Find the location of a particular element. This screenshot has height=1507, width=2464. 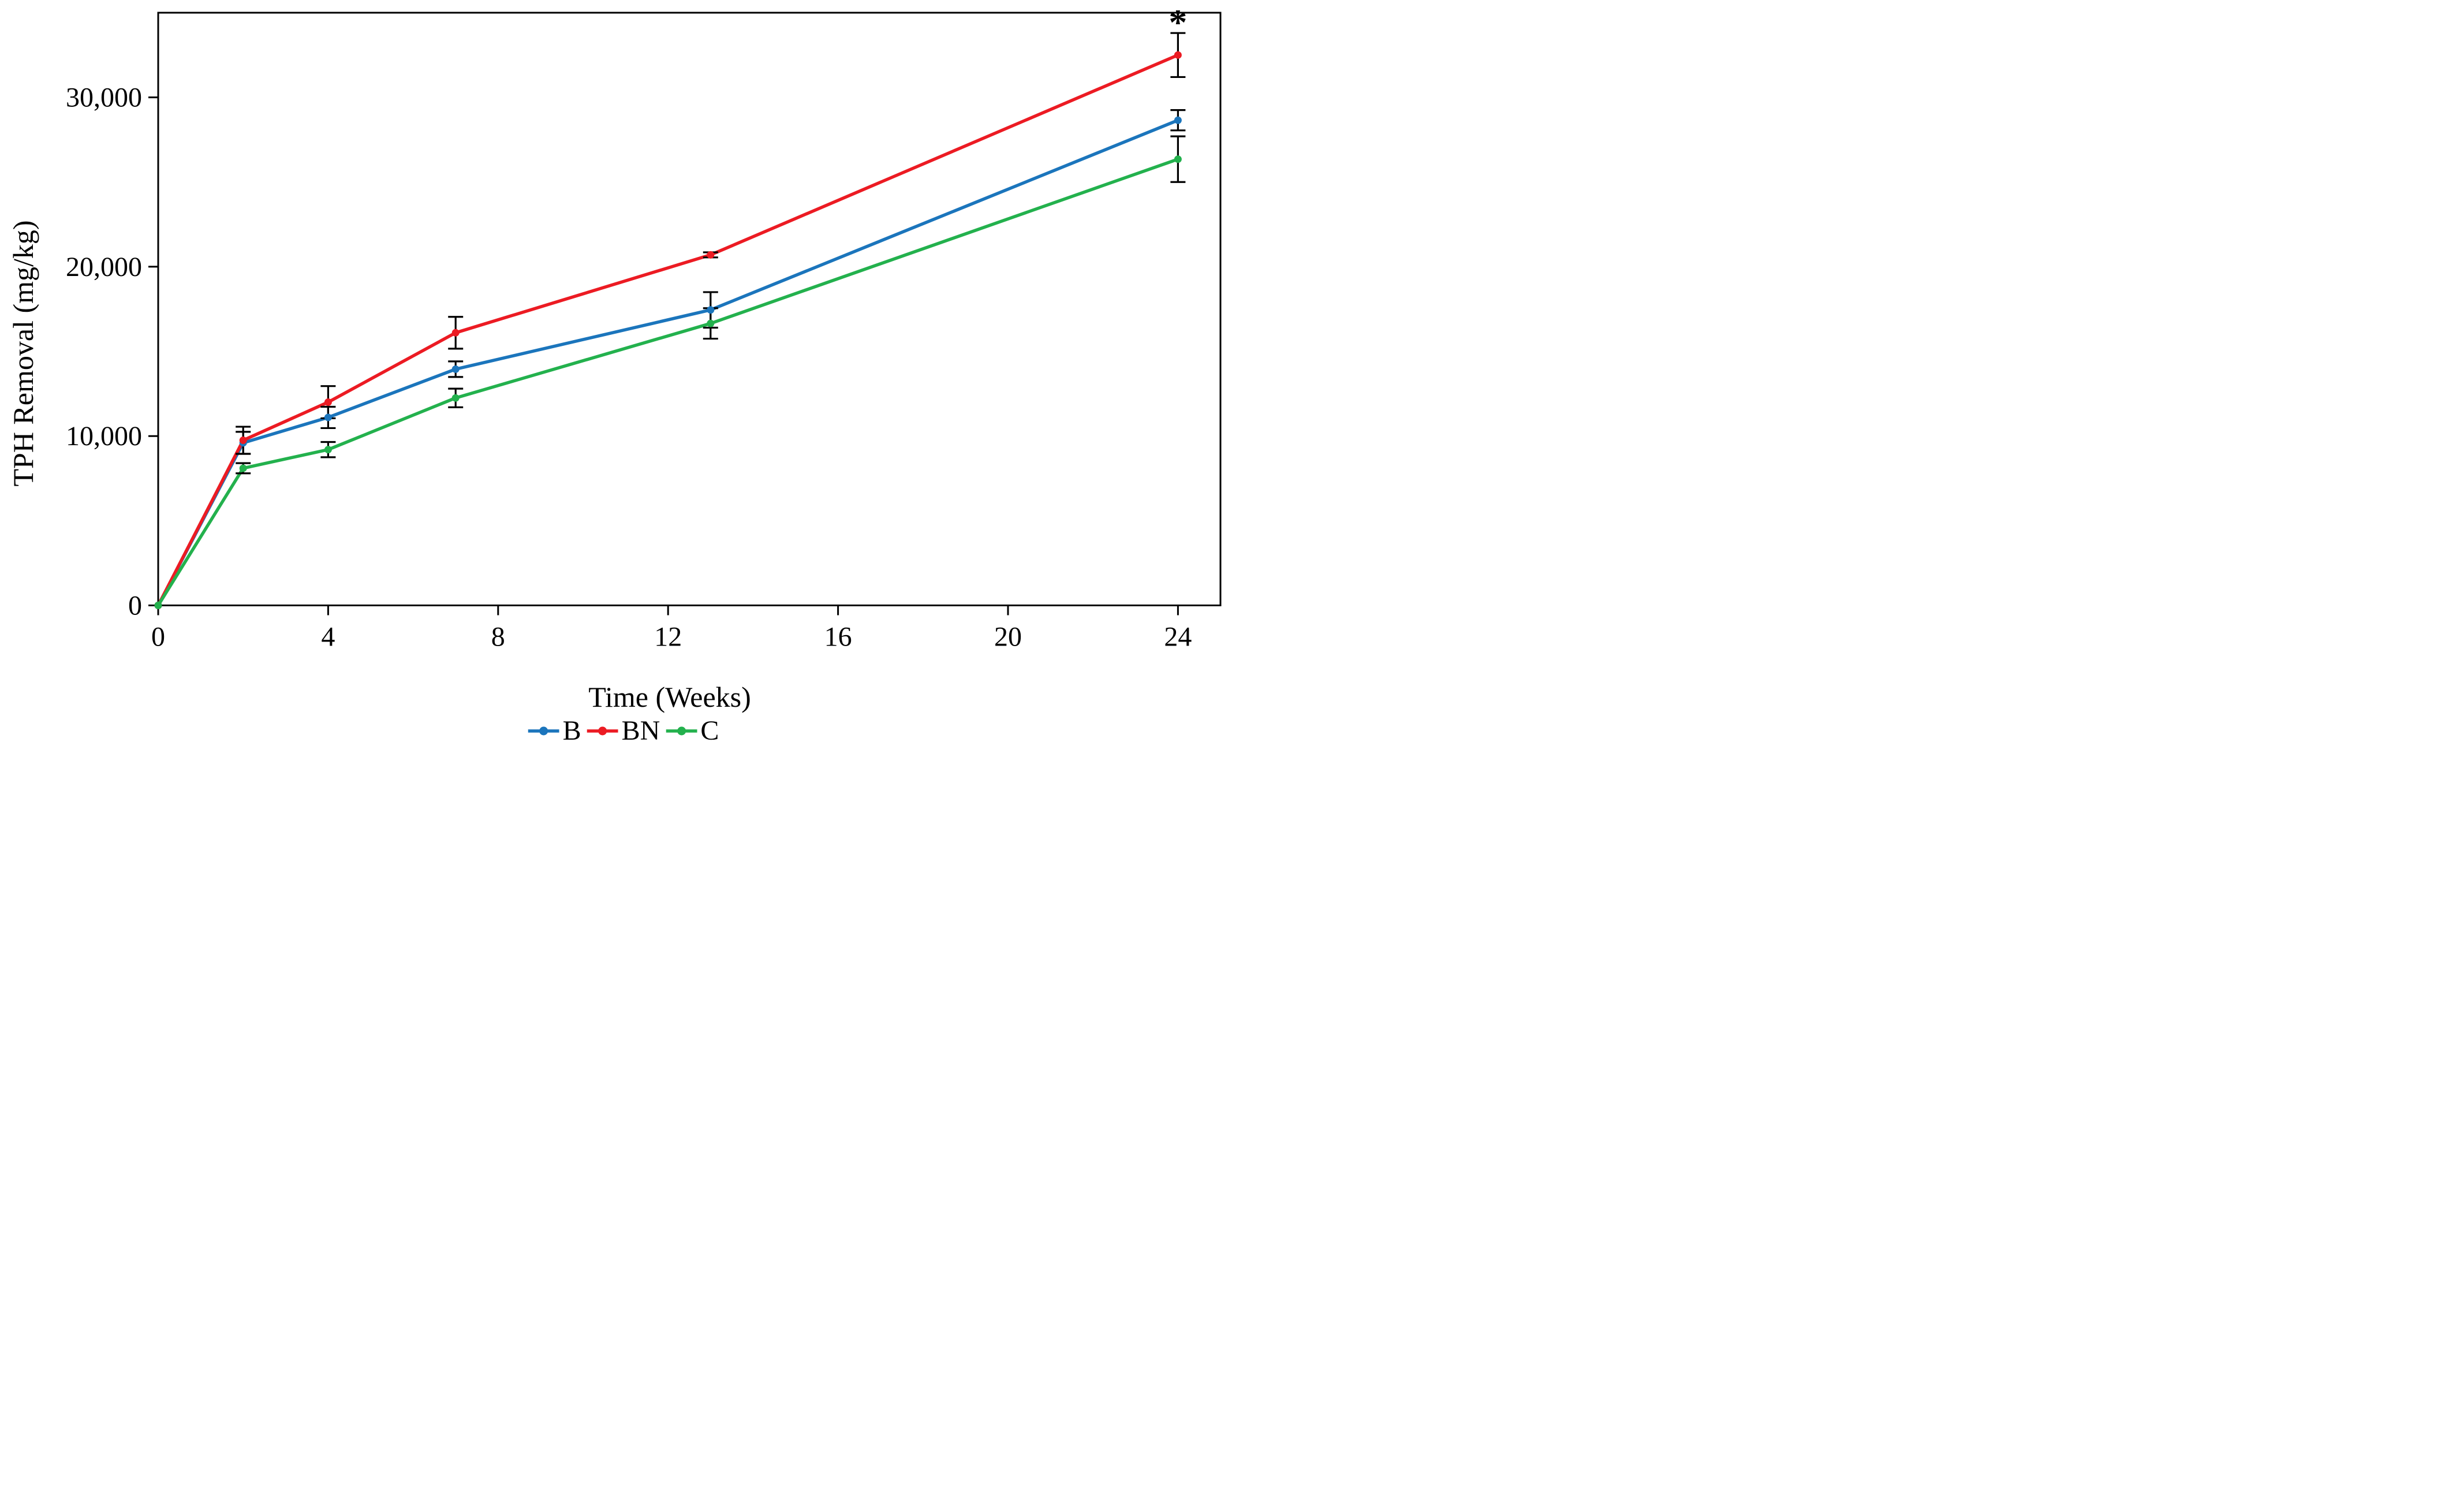

significance-star: * is located at coordinates (1177, 23).